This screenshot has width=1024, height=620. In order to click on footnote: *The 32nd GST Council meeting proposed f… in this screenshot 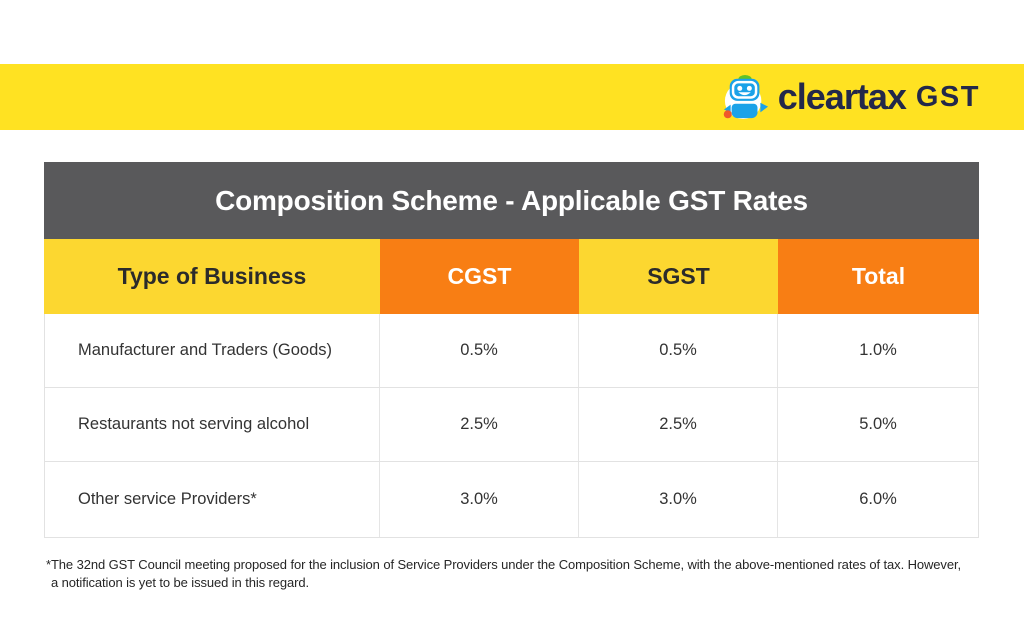, I will do `click(516, 574)`.